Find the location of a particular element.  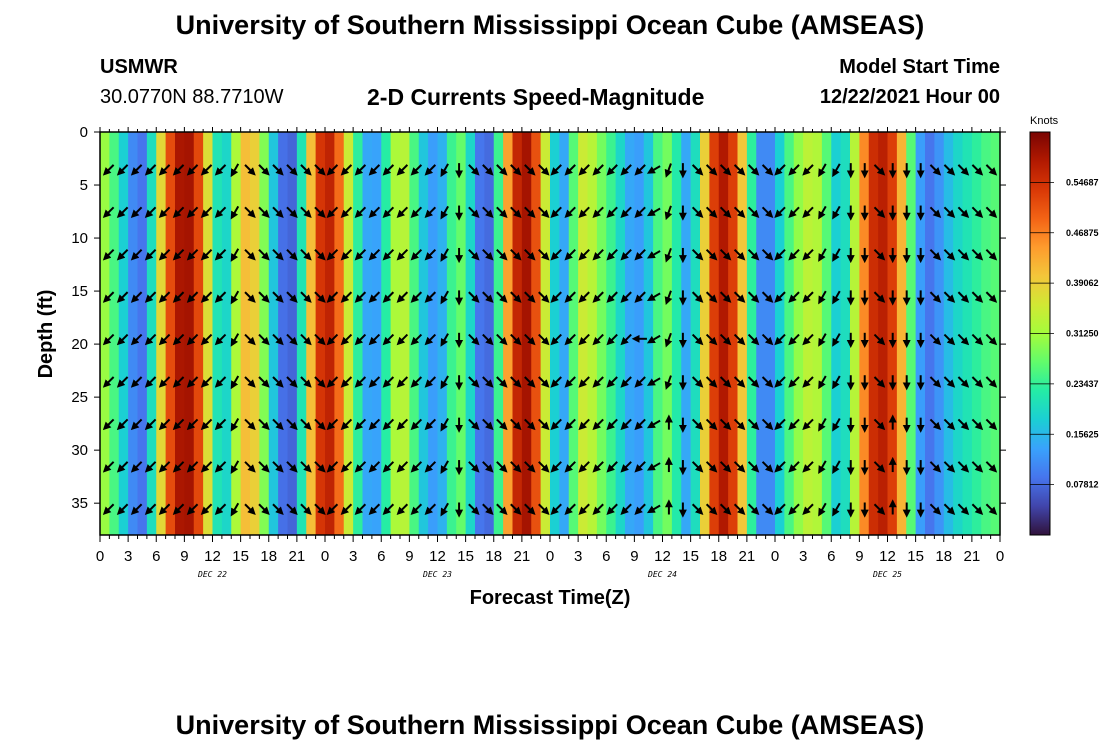

x-tick-label: 12 is located at coordinates (437, 556).